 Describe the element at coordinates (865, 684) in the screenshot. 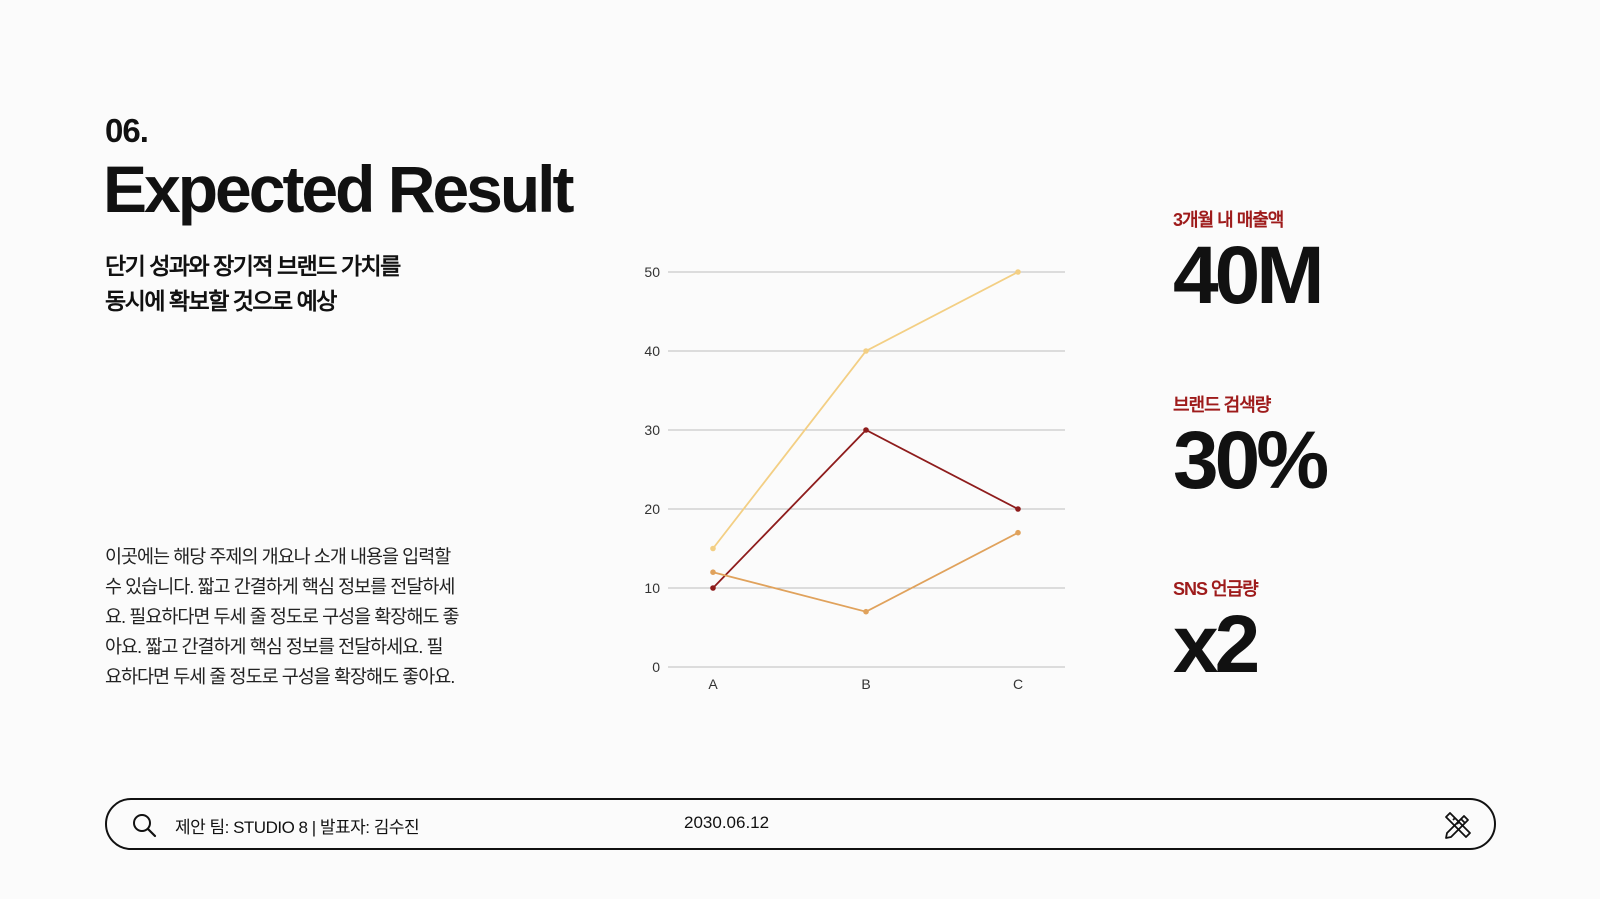

I see `x-tick-label: B` at that location.